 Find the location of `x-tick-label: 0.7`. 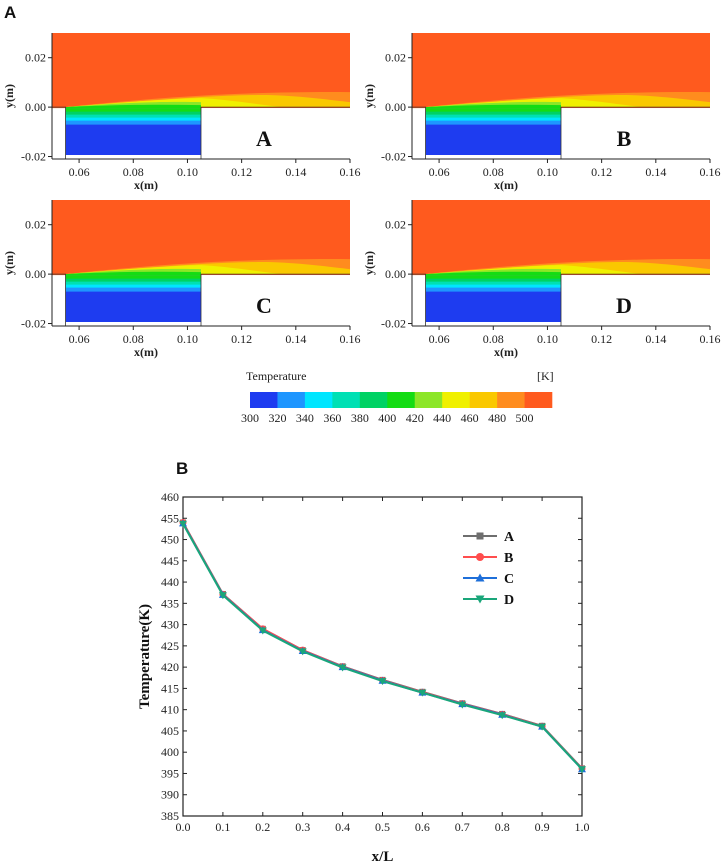

x-tick-label: 0.7 is located at coordinates (462, 827).